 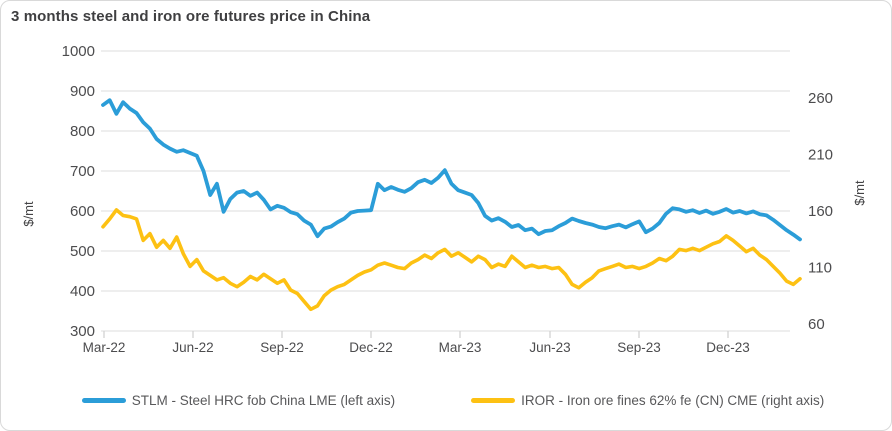 What do you see at coordinates (371, 347) in the screenshot?
I see `x-tick-Dec-22: Dec-22` at bounding box center [371, 347].